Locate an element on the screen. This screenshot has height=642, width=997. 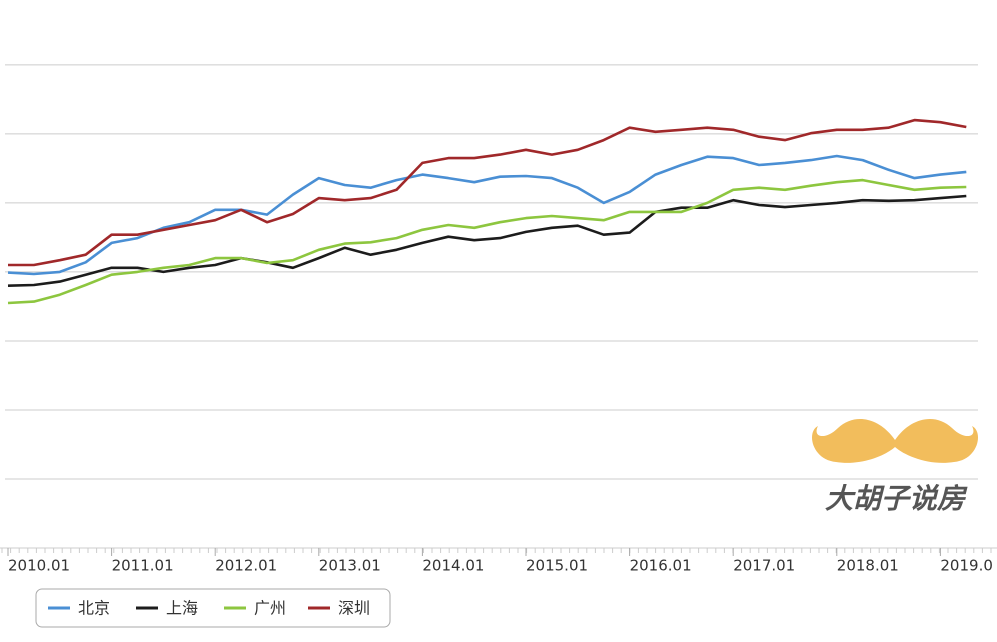
x-tick-label: 2011.01 is located at coordinates (143, 566).